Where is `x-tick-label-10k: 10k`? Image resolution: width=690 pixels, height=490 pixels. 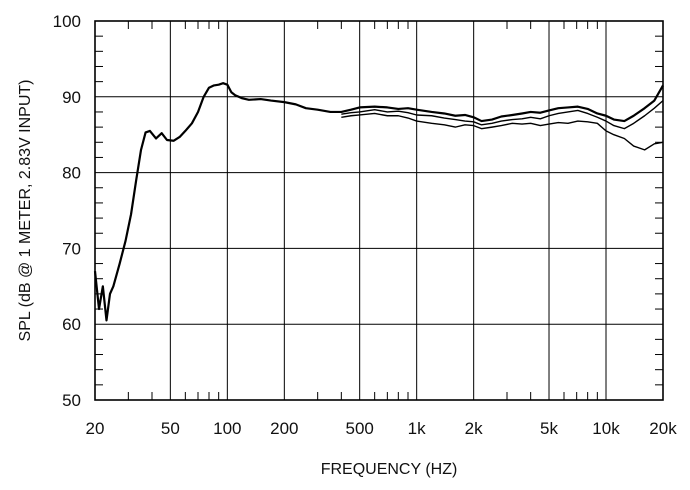
x-tick-label-10k: 10k is located at coordinates (606, 428).